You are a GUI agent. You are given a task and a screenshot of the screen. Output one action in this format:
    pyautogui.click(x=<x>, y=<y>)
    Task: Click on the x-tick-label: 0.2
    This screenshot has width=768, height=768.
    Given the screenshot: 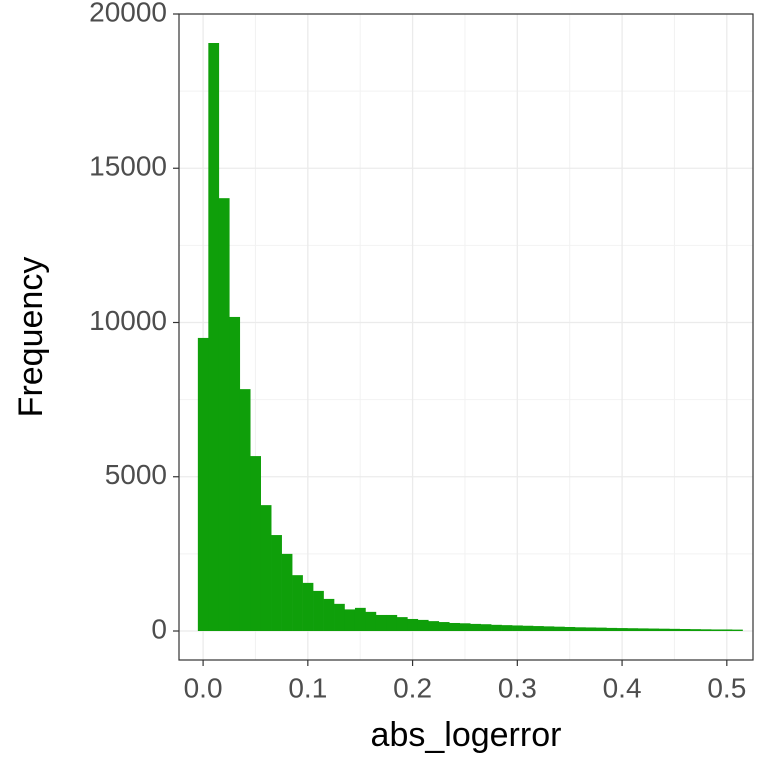 What is the action you would take?
    pyautogui.click(x=412, y=687)
    